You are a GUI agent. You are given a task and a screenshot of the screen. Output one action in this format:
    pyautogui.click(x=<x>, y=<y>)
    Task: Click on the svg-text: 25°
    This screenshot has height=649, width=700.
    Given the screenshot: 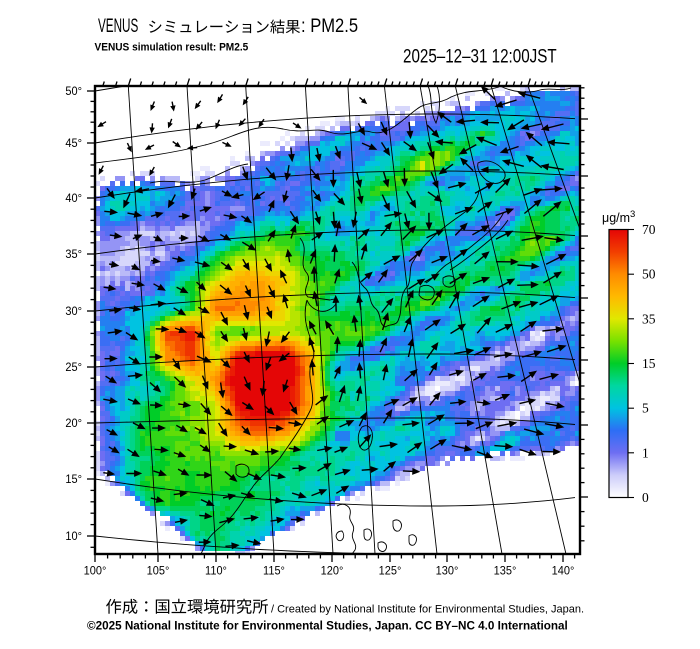 What is the action you would take?
    pyautogui.click(x=73, y=367)
    